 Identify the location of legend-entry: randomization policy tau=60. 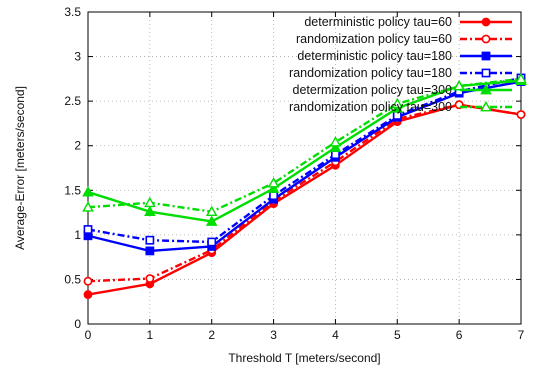
(404, 39).